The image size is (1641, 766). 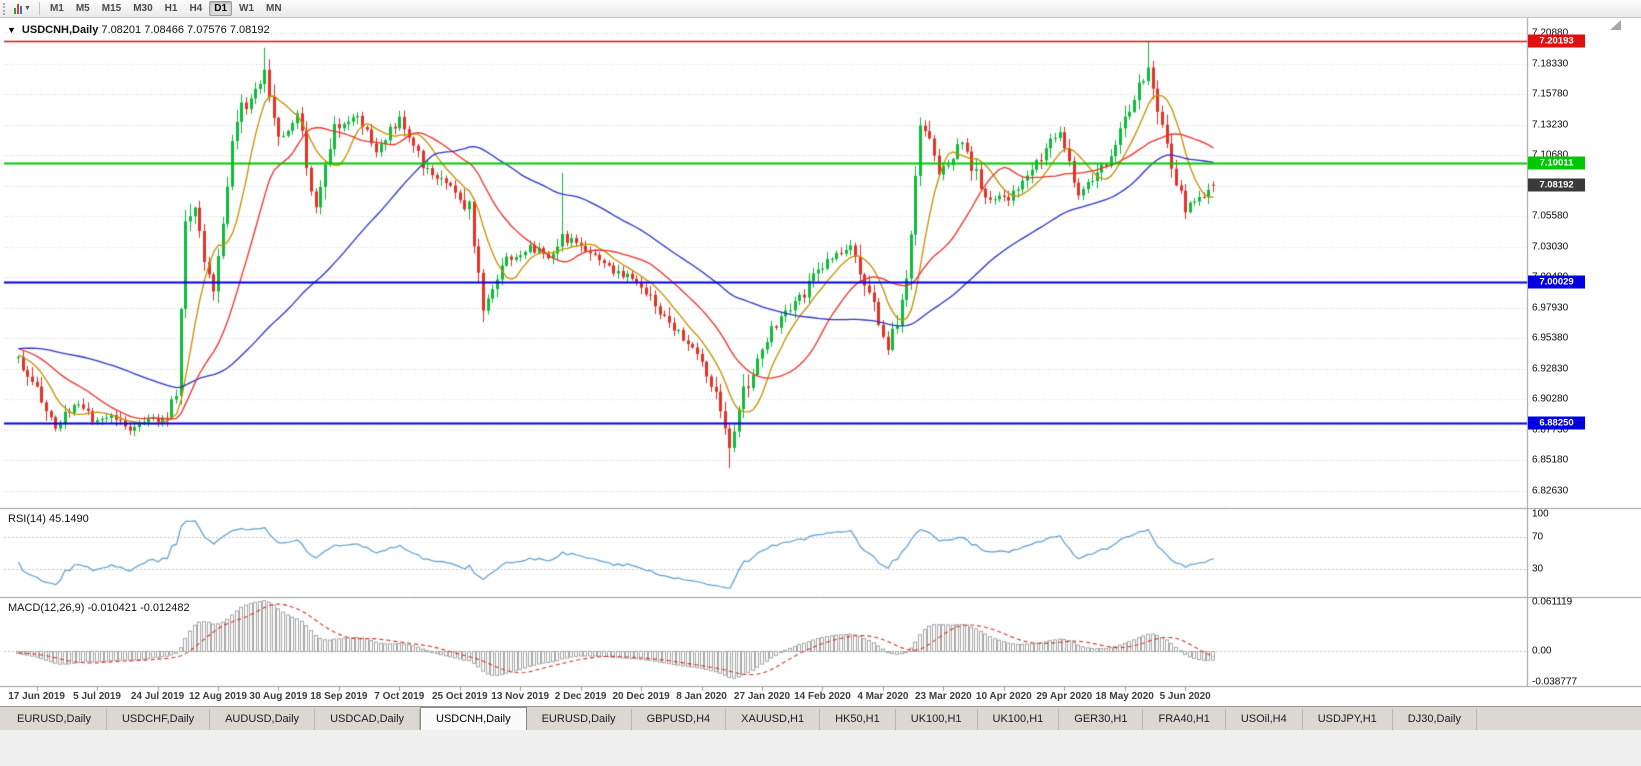 What do you see at coordinates (196, 8) in the screenshot?
I see `timeframe-button-h4: H4` at bounding box center [196, 8].